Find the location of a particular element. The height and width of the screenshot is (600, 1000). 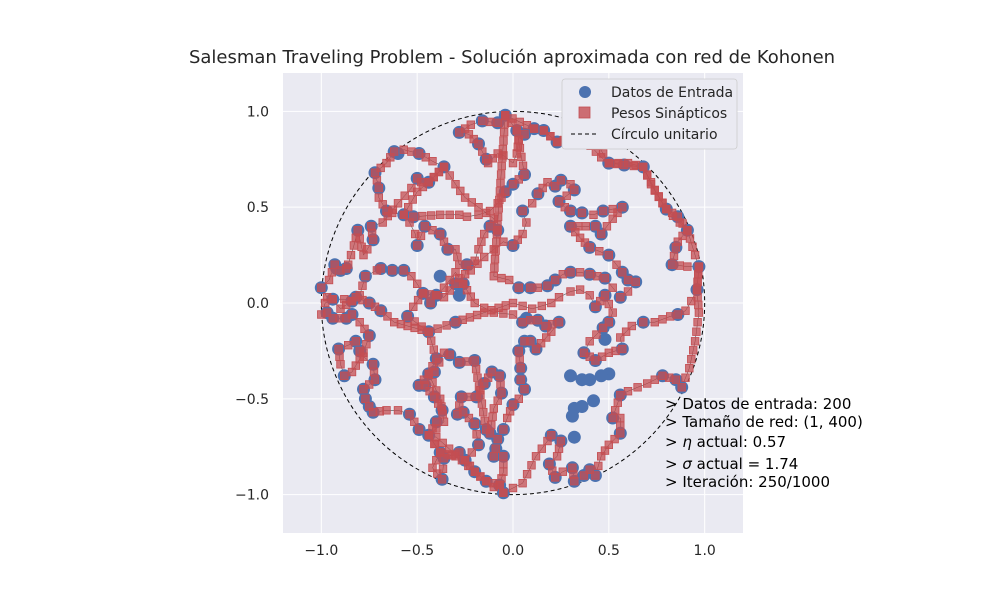

x-tick-label: −1.0 is located at coordinates (321, 551).